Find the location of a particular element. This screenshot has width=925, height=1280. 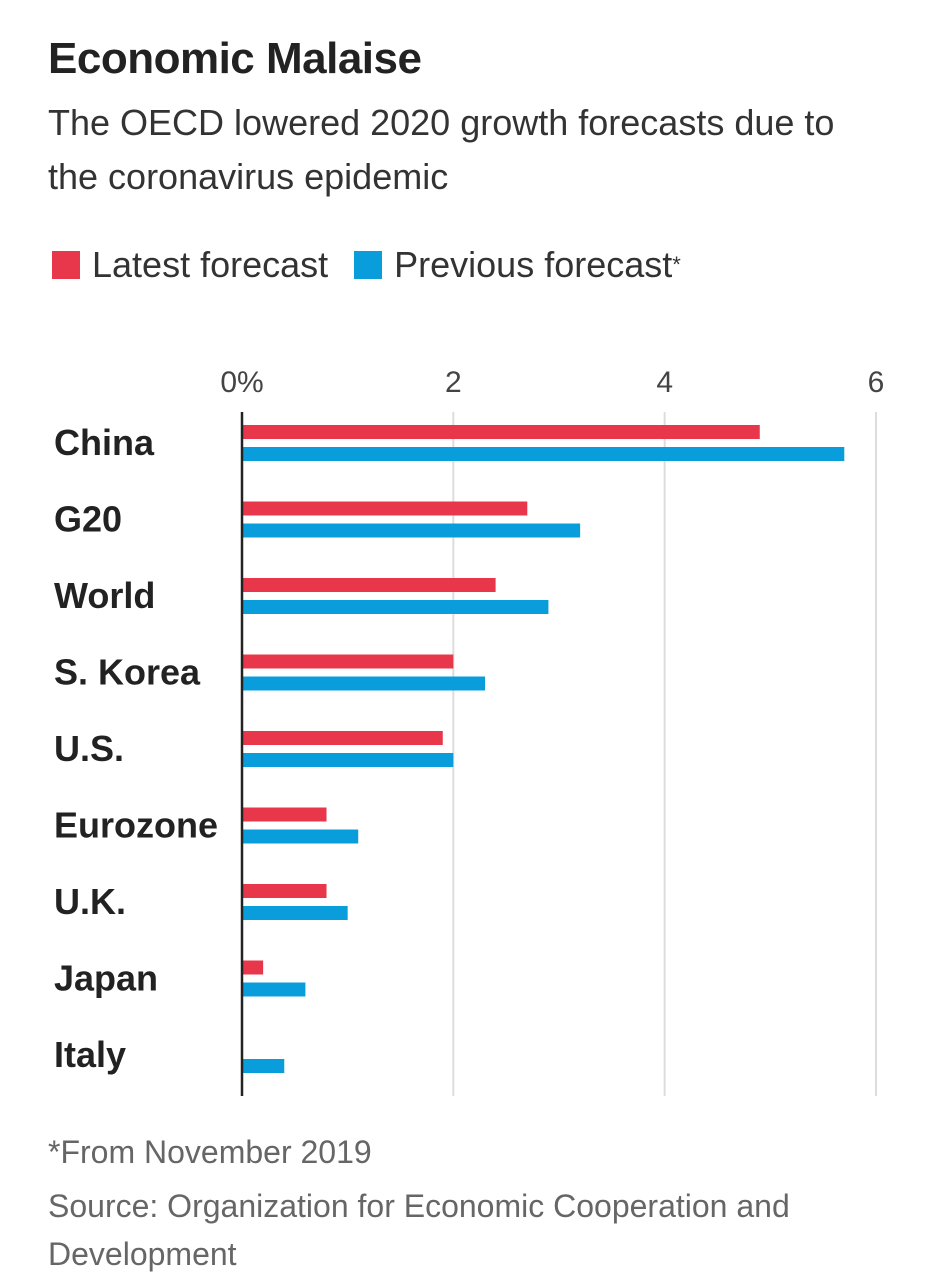

footnote: *From November 2019 is located at coordinates (210, 1152).